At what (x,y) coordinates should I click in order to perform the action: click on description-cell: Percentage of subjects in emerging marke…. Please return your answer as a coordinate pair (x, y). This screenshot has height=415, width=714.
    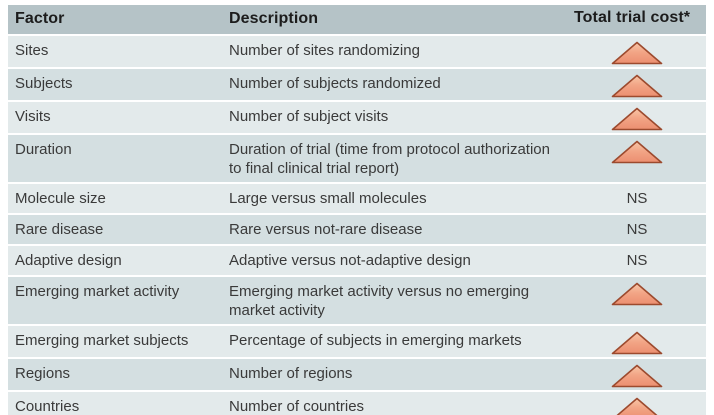
    Looking at the image, I should click on (375, 340).